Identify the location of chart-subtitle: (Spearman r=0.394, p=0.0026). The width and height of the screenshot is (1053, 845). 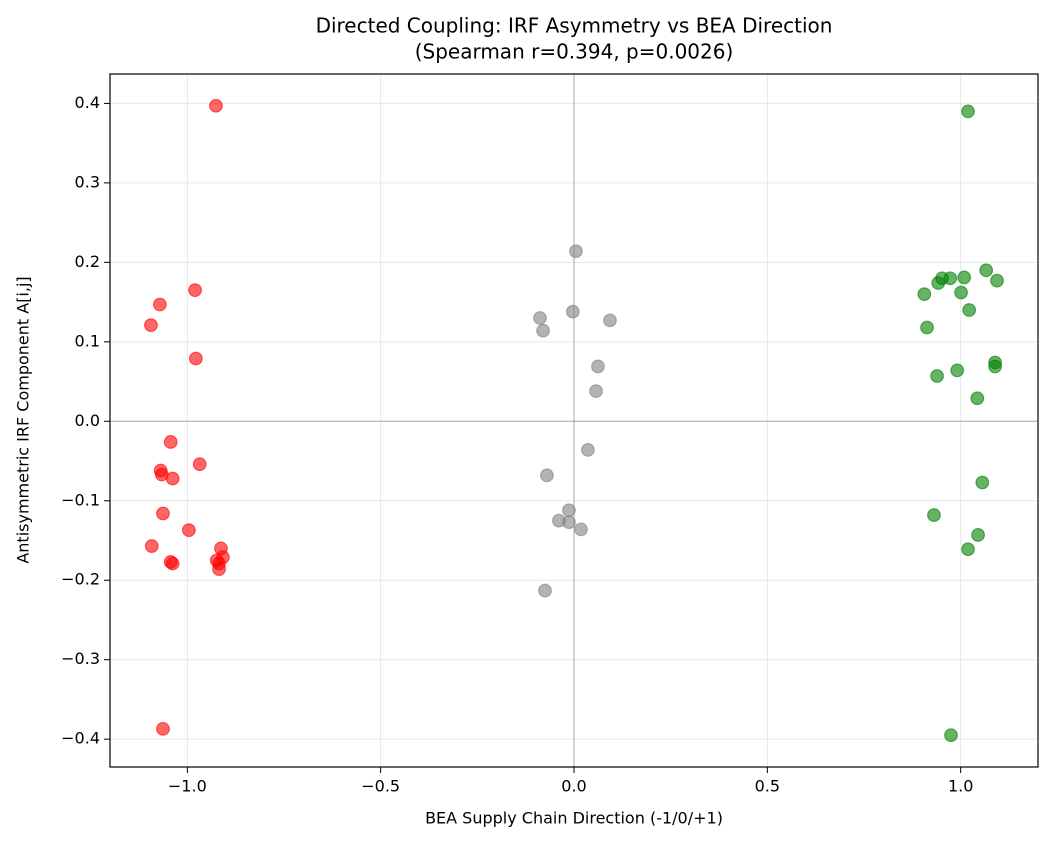
(574, 52).